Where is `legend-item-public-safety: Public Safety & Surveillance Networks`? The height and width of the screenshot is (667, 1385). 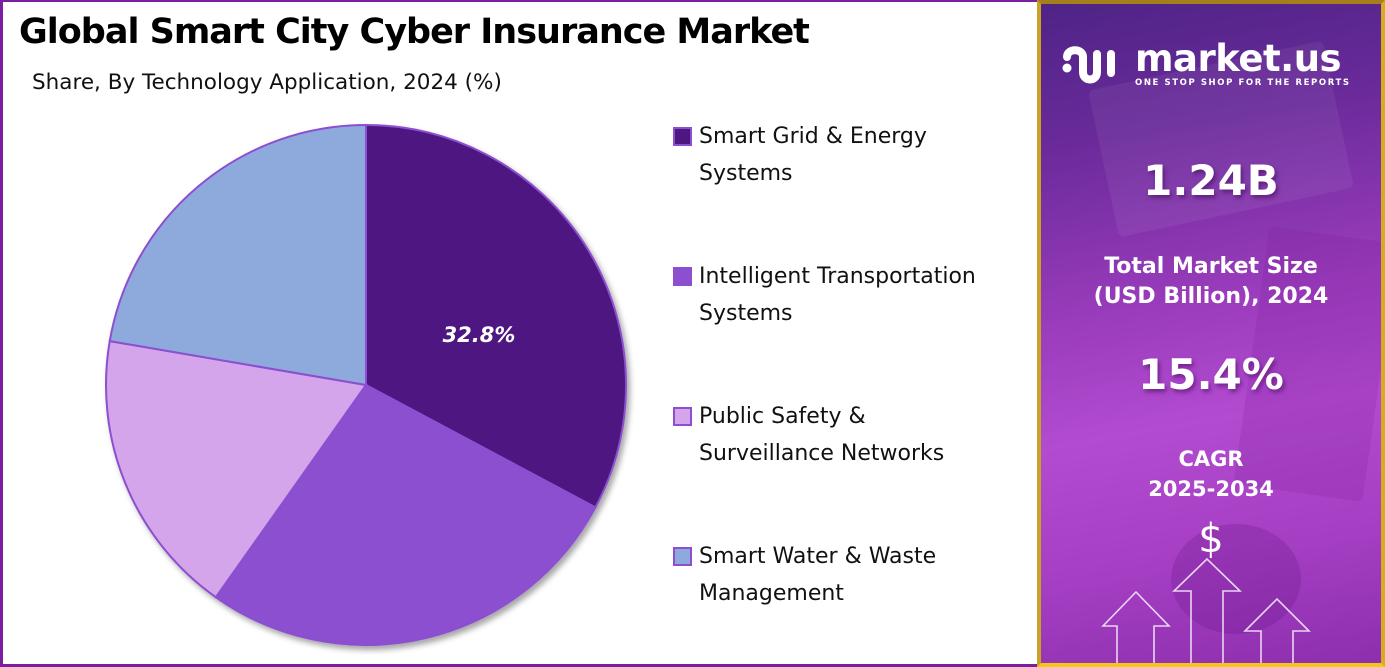 legend-item-public-safety: Public Safety & Surveillance Networks is located at coordinates (851, 435).